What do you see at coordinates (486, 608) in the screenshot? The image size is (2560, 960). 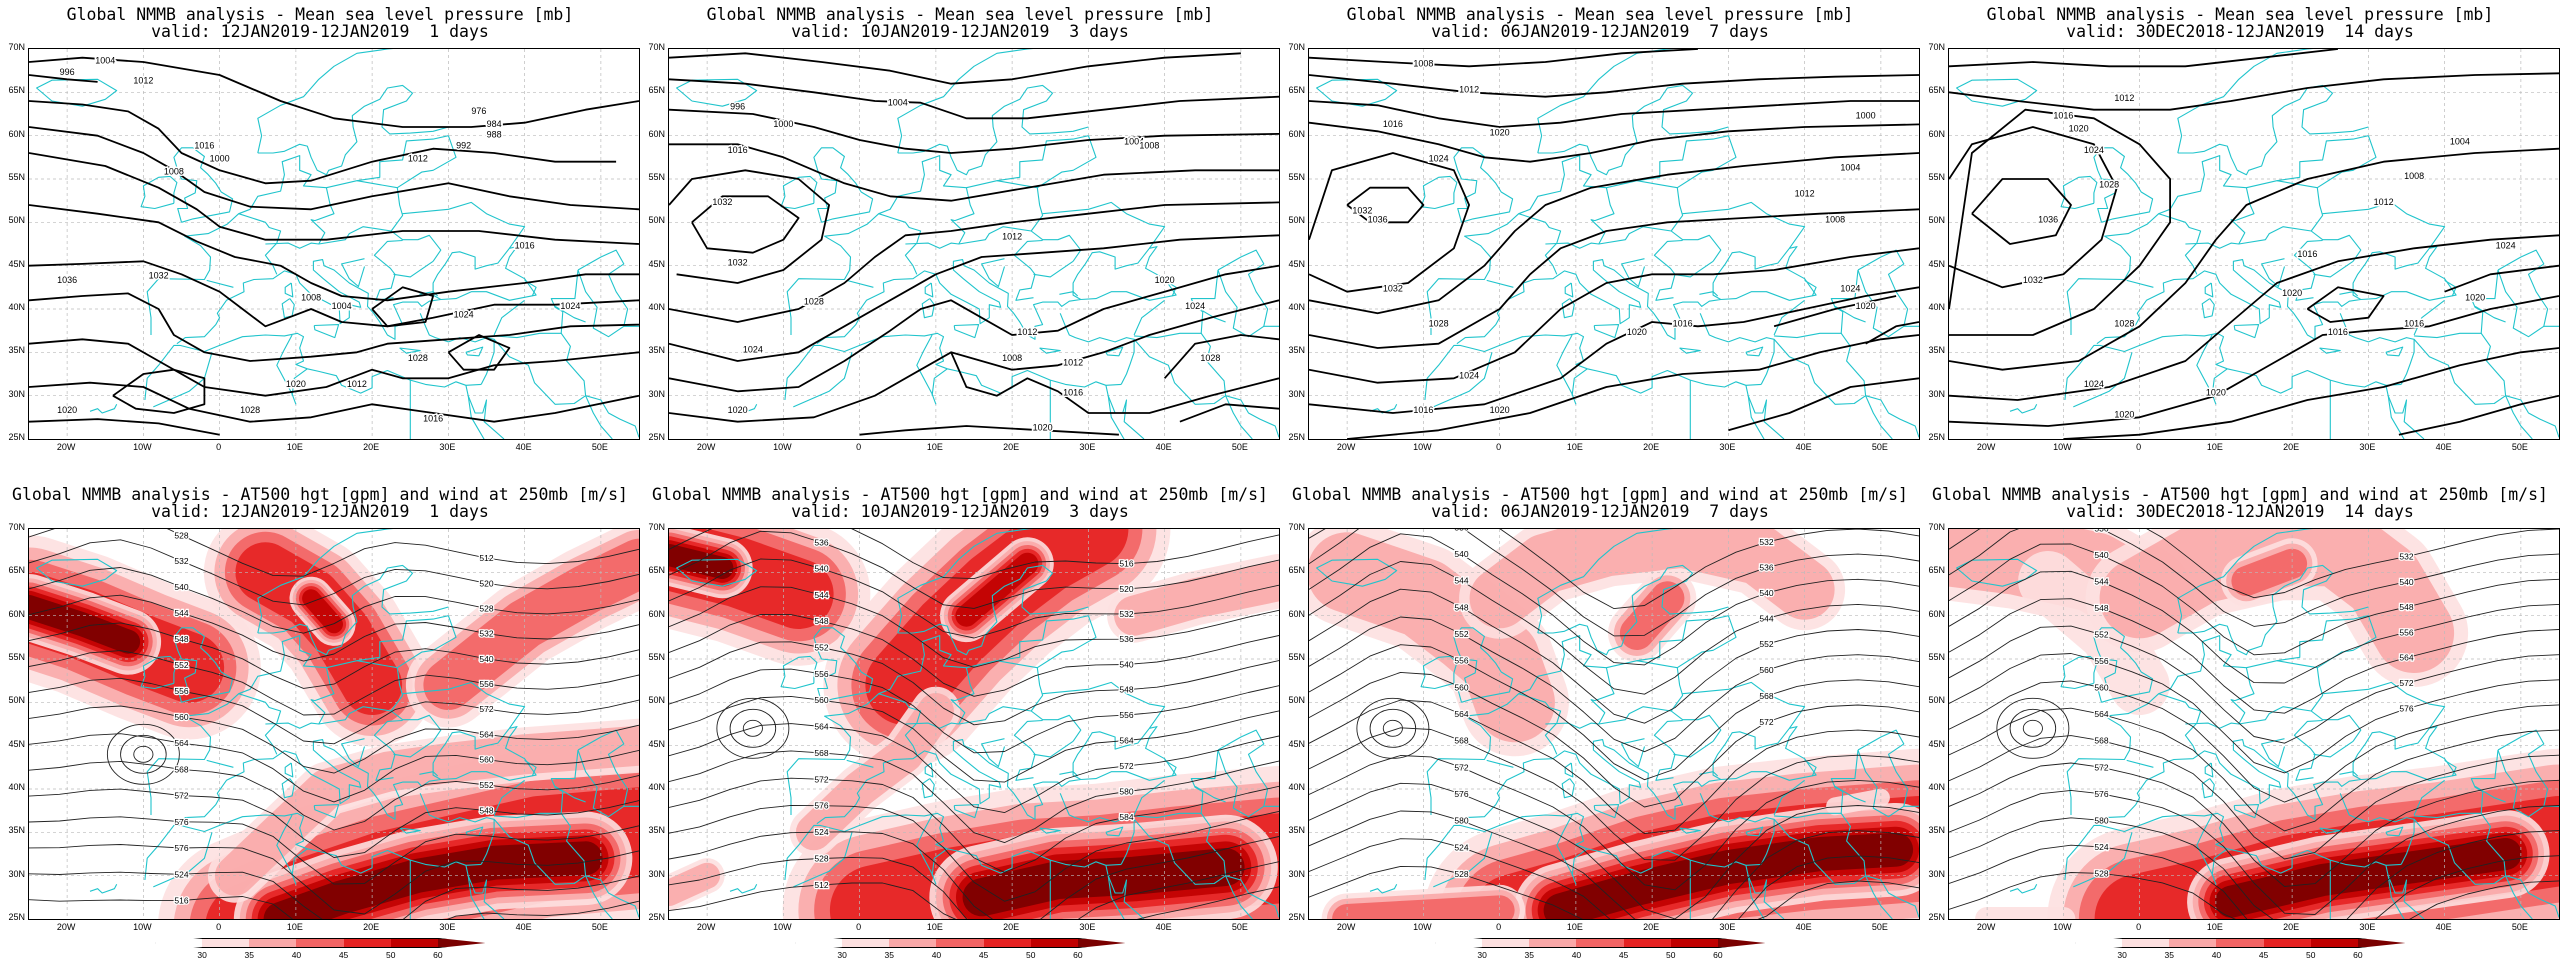 I see `height-label: 528` at bounding box center [486, 608].